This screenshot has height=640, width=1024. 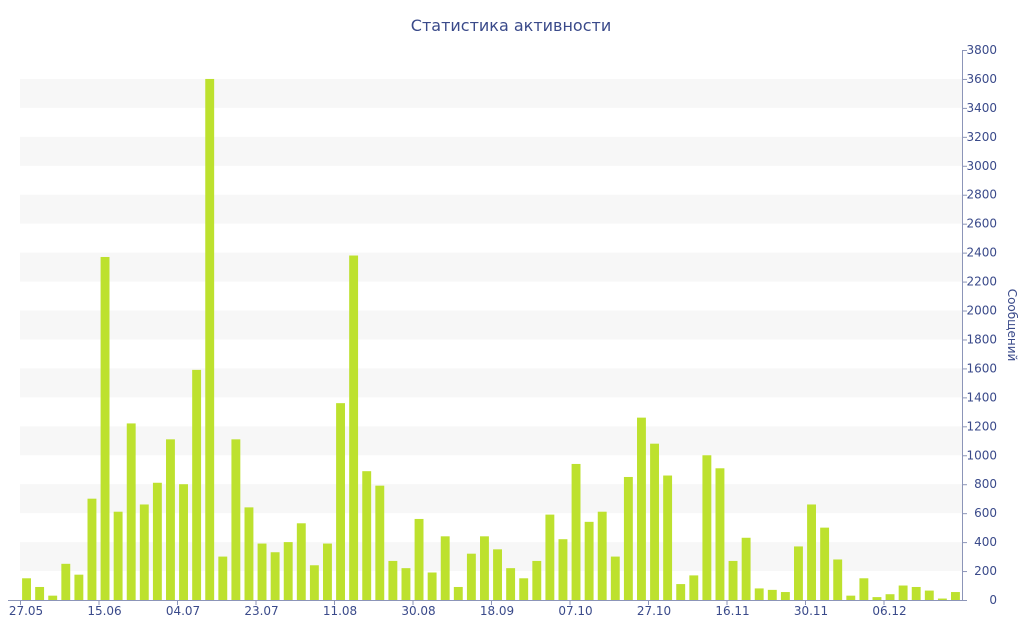 What do you see at coordinates (985, 513) in the screenshot?
I see `y-tick-label: 600` at bounding box center [985, 513].